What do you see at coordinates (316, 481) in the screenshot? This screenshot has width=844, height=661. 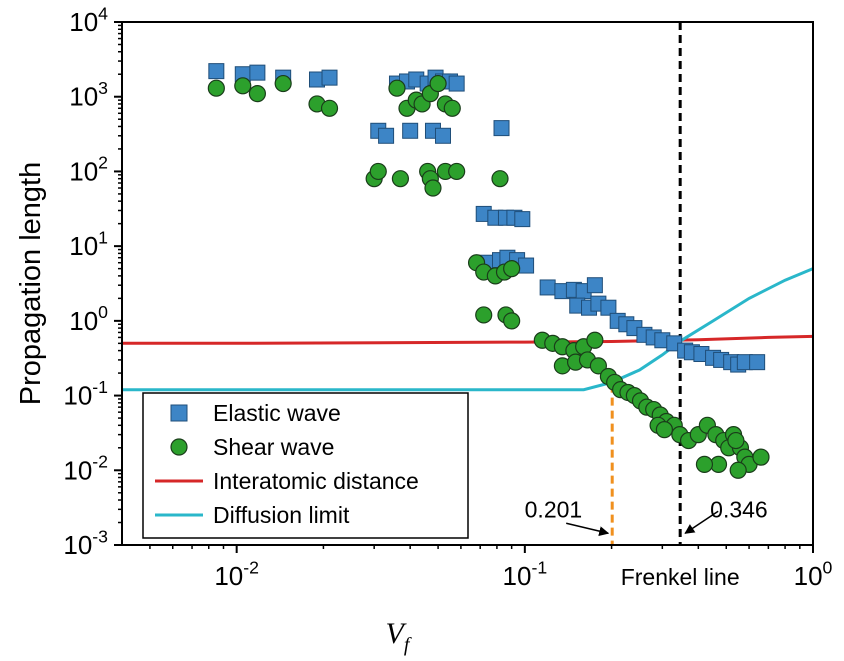 I see `legend-label: Interatomic distance` at bounding box center [316, 481].